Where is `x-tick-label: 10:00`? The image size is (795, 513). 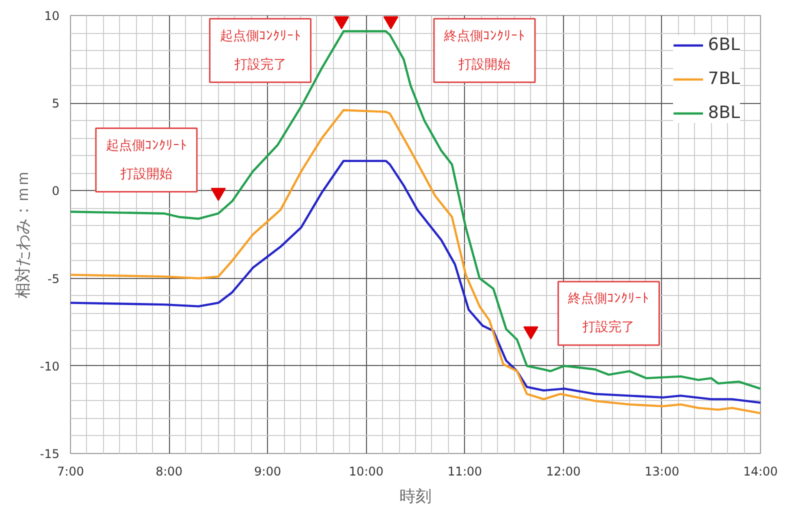 x-tick-label: 10:00 is located at coordinates (366, 471).